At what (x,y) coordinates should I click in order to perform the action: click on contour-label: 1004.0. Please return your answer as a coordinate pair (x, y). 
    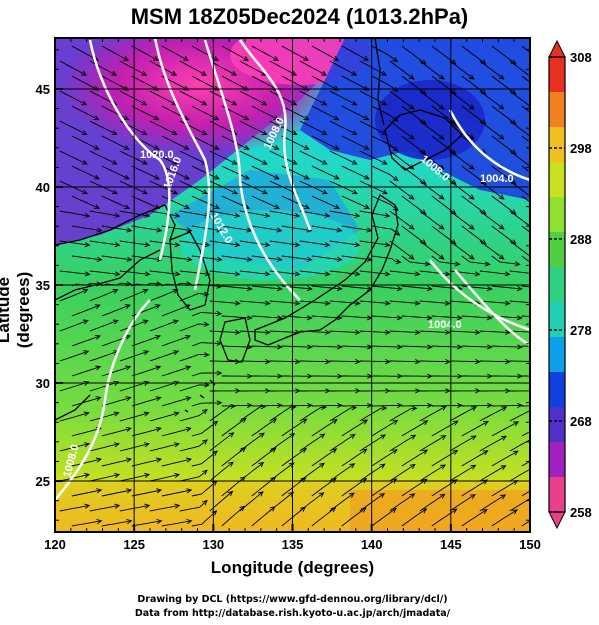
    Looking at the image, I should click on (497, 179).